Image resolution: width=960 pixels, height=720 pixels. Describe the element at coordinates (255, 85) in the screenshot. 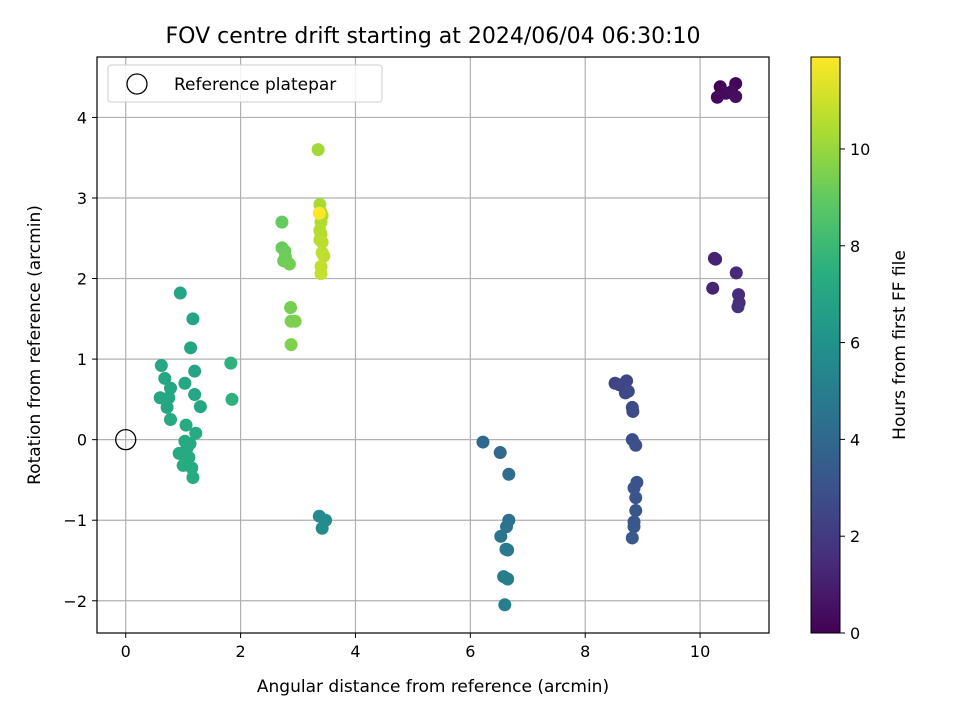

I see `legend-entry-reference: Reference platepar` at that location.